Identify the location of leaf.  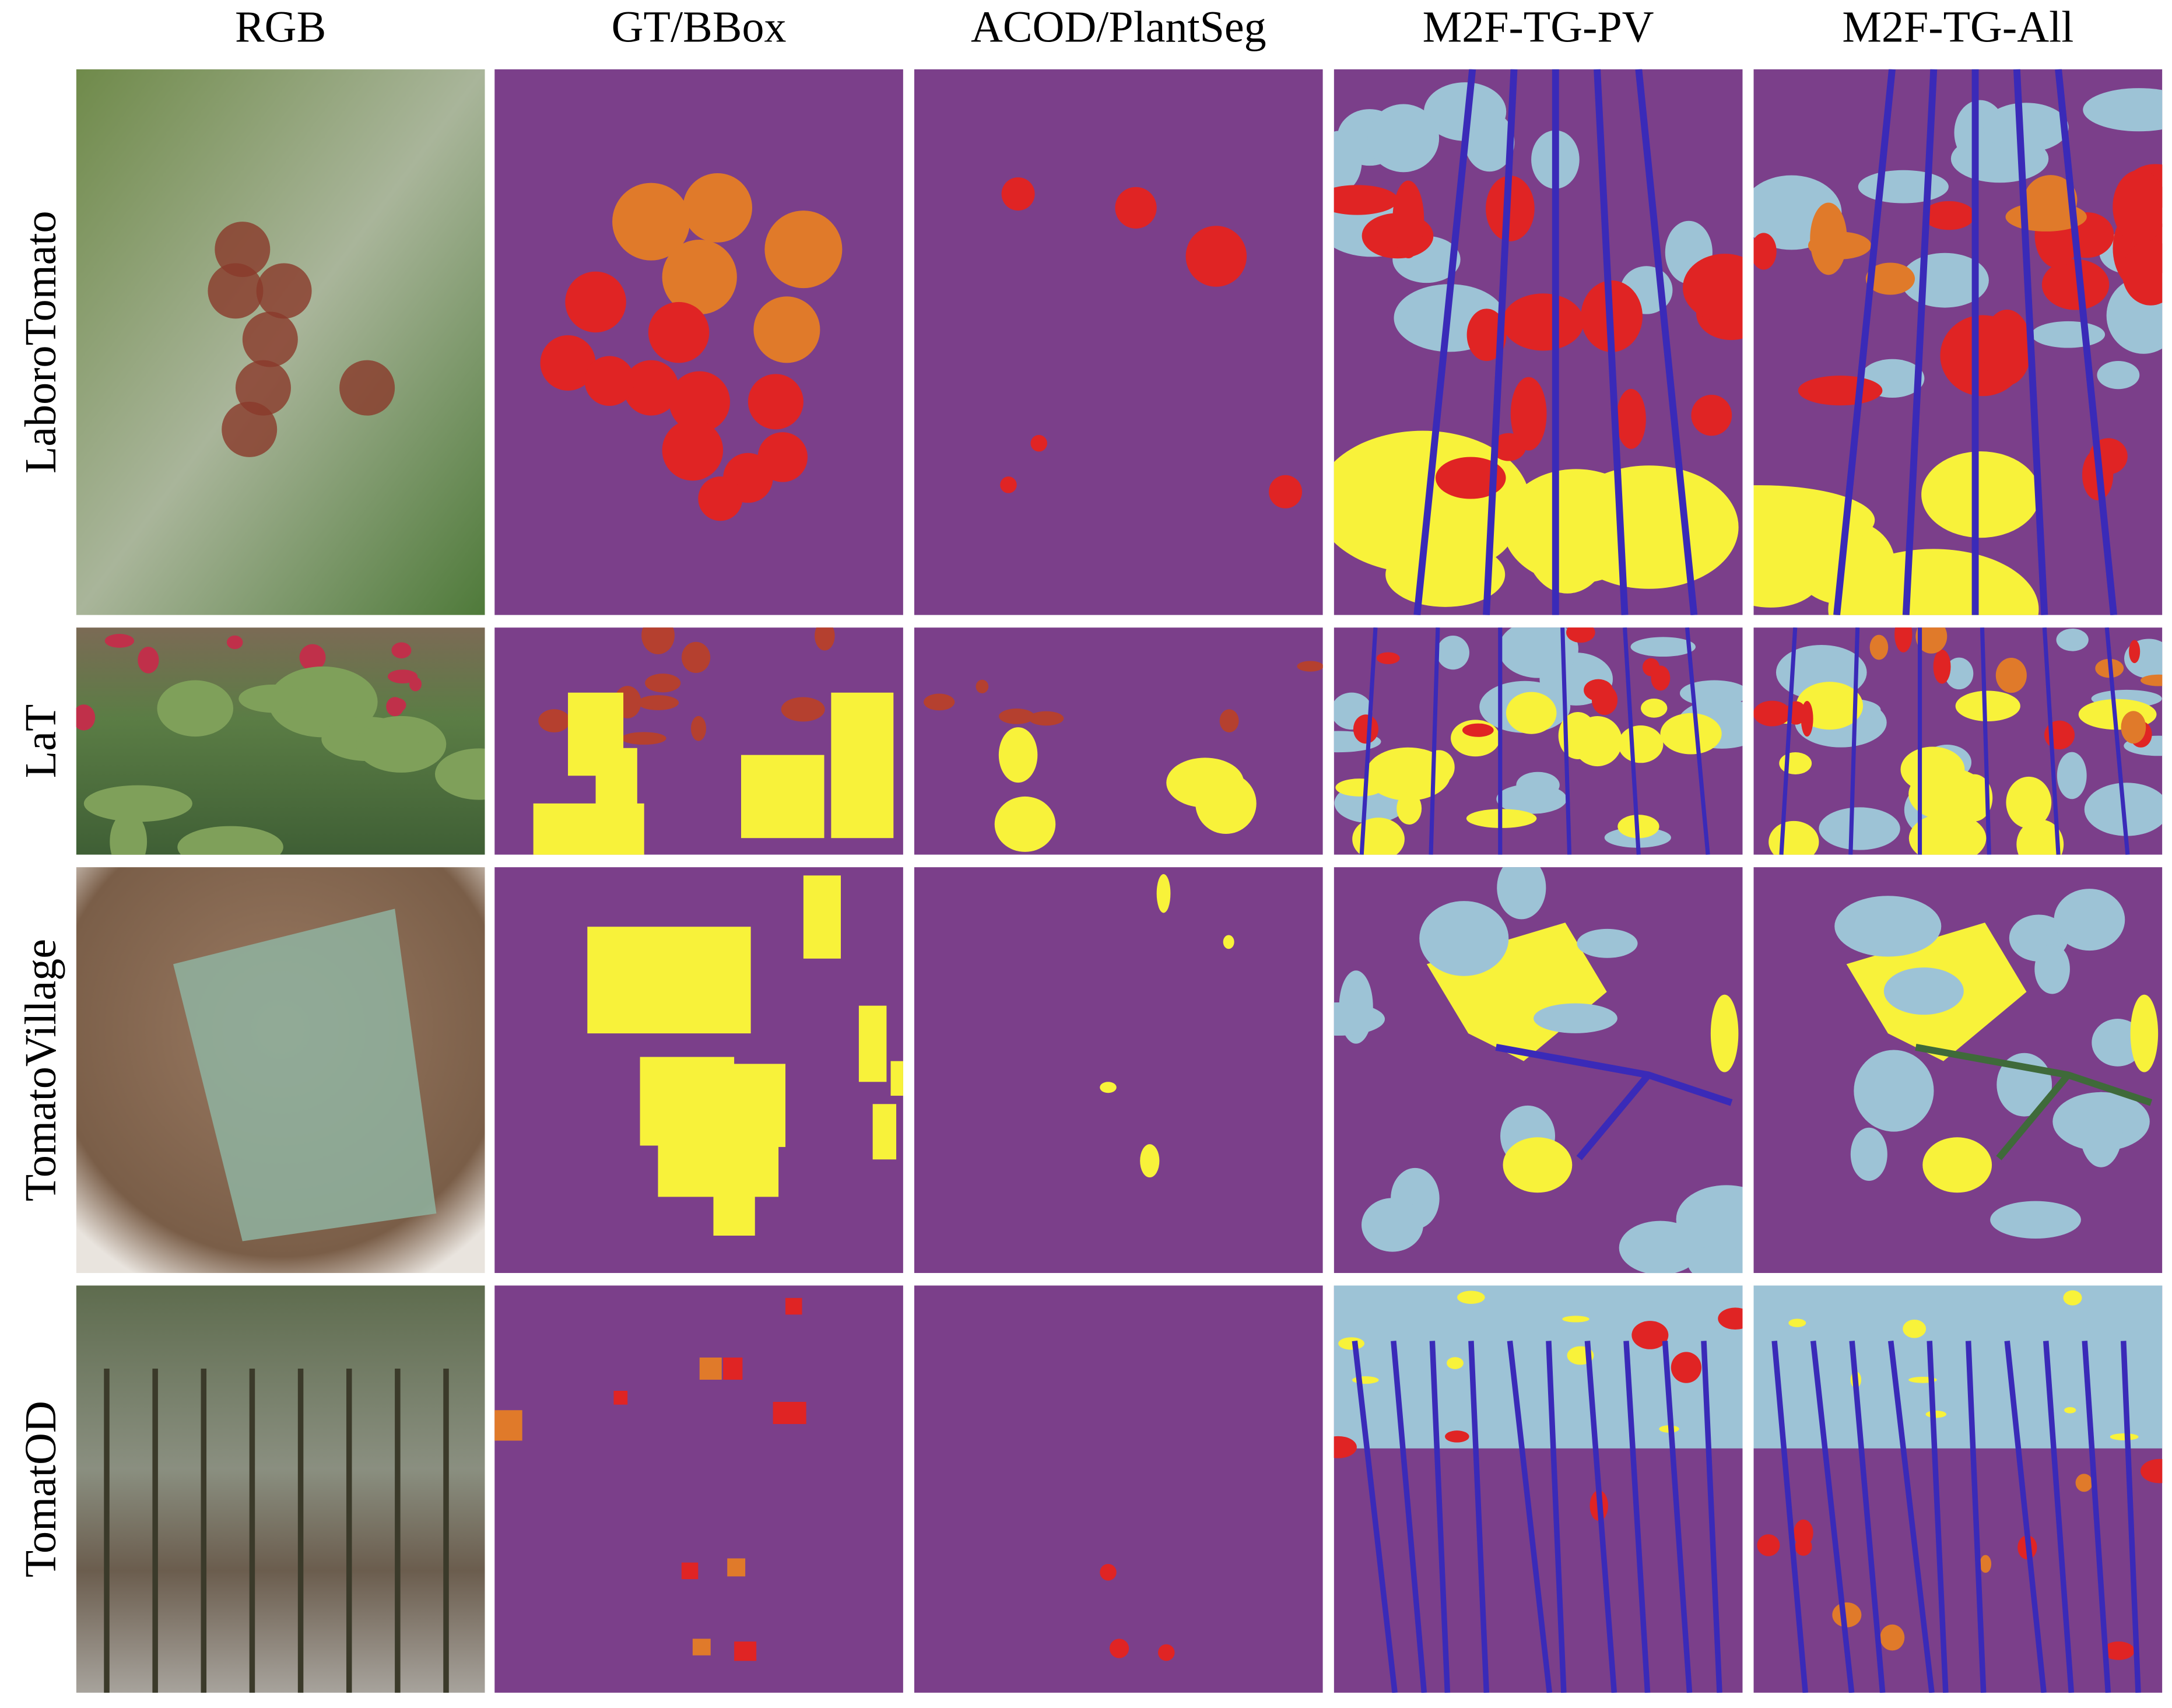
(1724, 1033).